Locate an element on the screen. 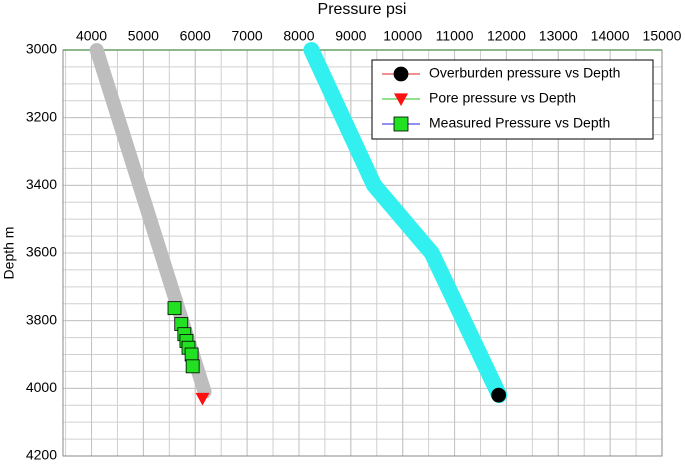 Image resolution: width=685 pixels, height=464 pixels. y-tick-label: 4200 is located at coordinates (41, 455).